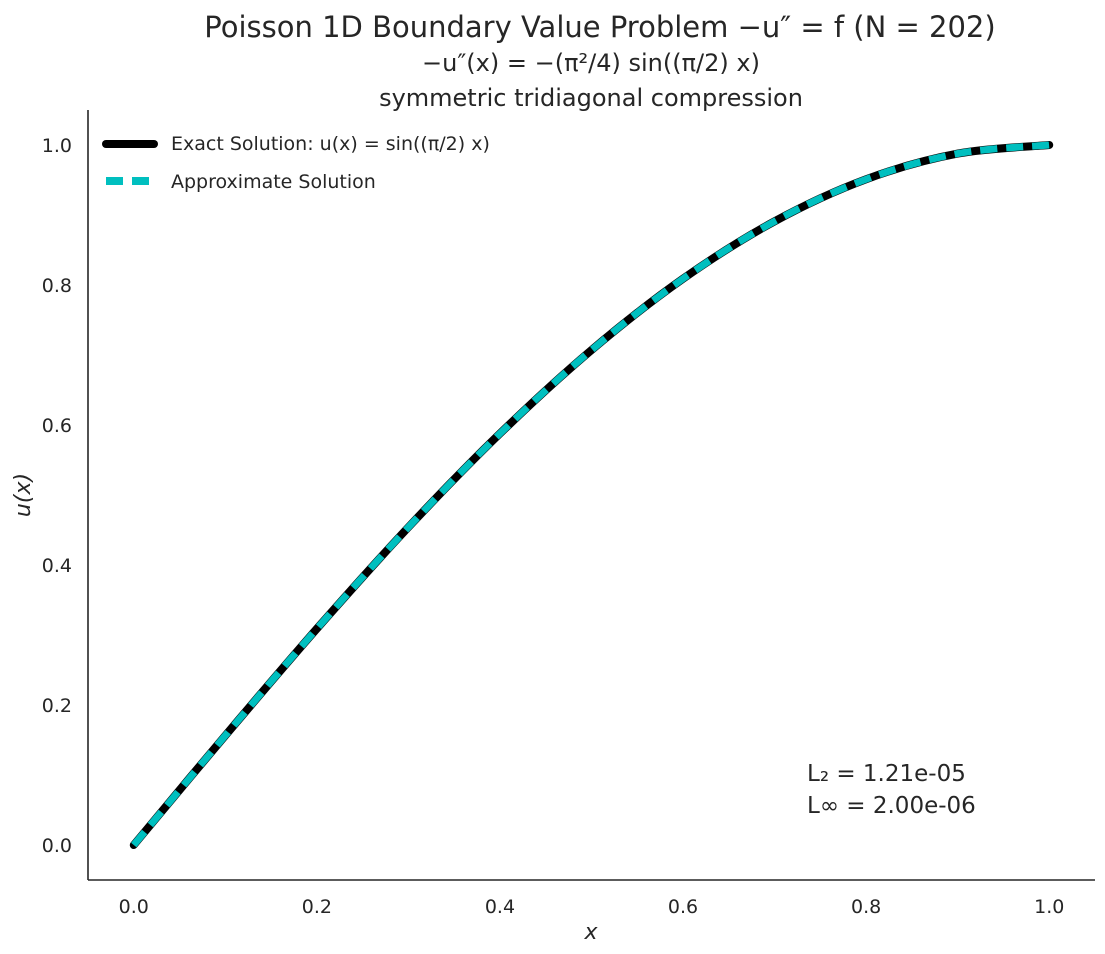  I want to click on x-tick-label: 0.2, so click(317, 907).